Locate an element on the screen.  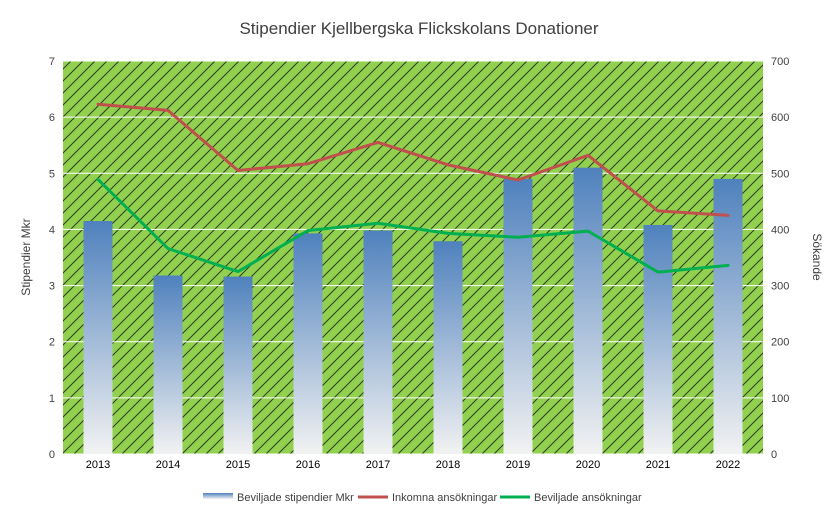
x-tick-label: 2018 is located at coordinates (448, 465).